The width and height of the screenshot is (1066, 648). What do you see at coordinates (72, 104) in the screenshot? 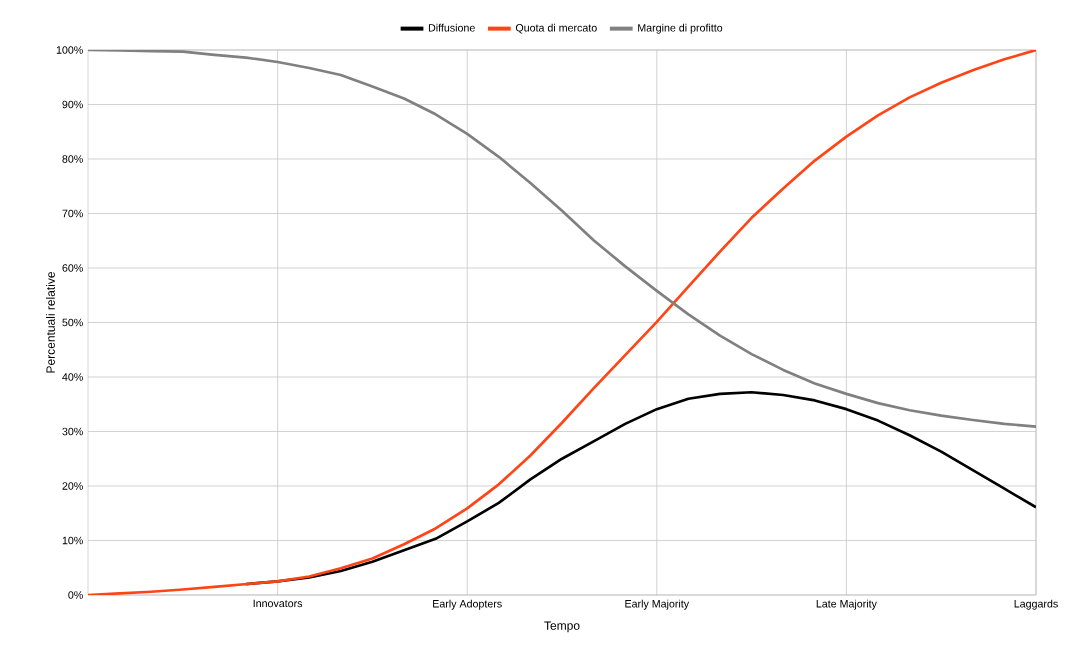
I see `y-tick-label: 90%` at bounding box center [72, 104].